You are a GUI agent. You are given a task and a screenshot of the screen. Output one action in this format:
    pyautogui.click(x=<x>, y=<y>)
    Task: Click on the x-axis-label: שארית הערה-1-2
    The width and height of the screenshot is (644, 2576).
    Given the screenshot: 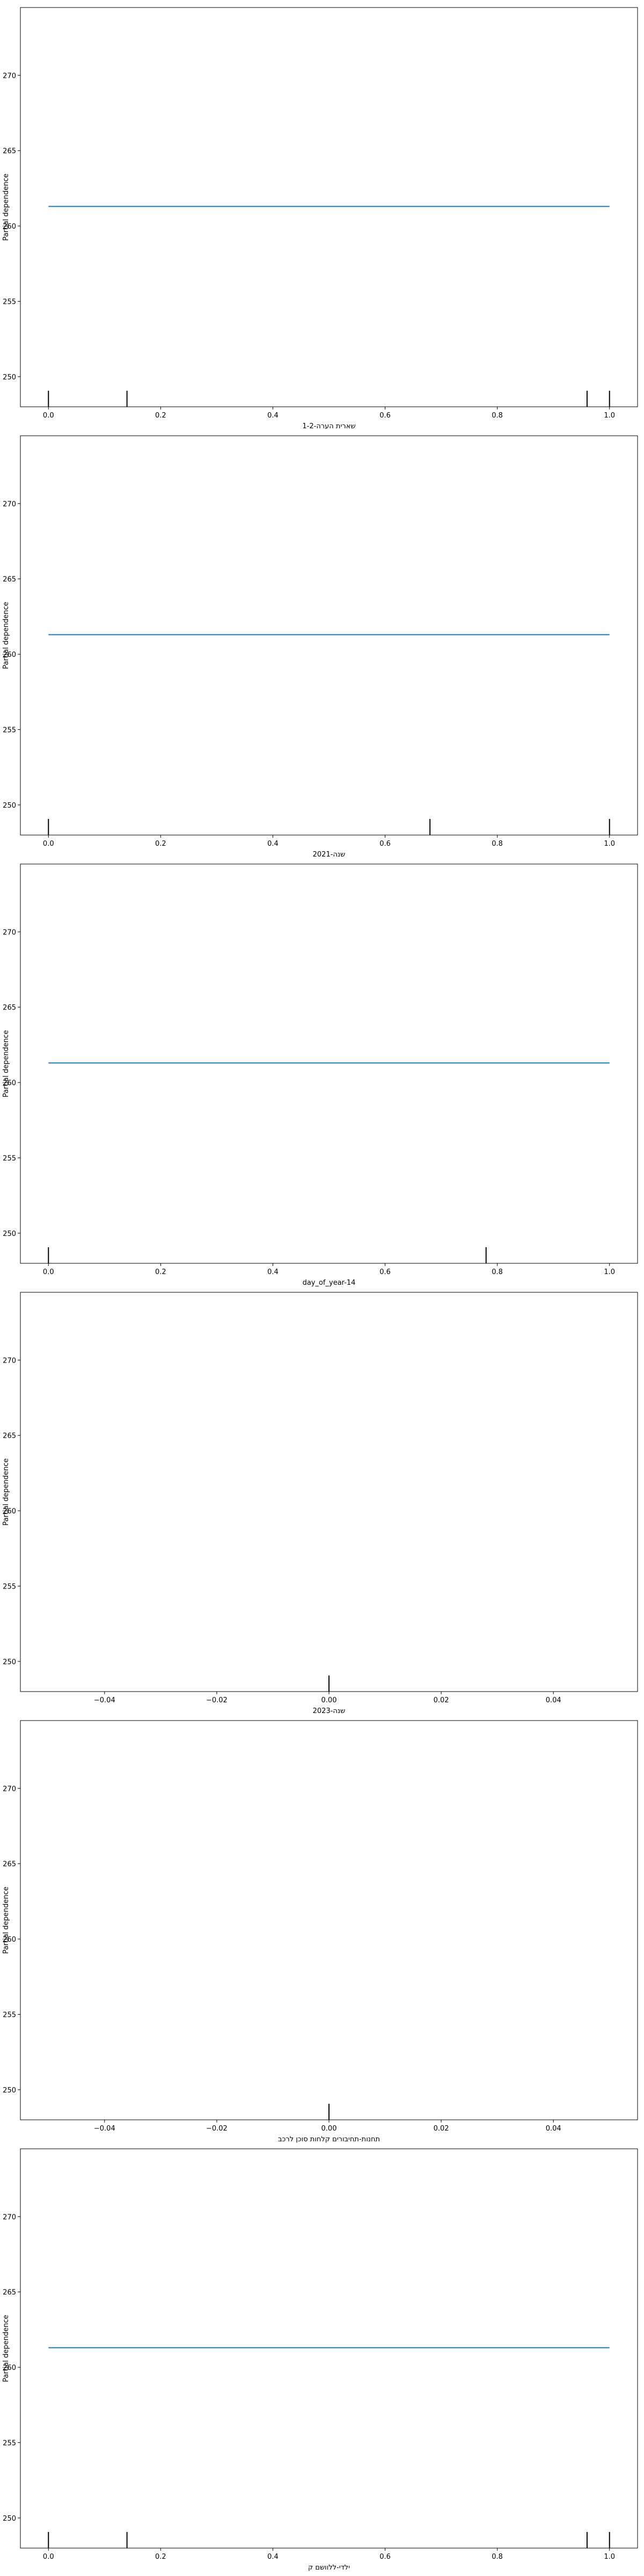 What is the action you would take?
    pyautogui.click(x=328, y=426)
    